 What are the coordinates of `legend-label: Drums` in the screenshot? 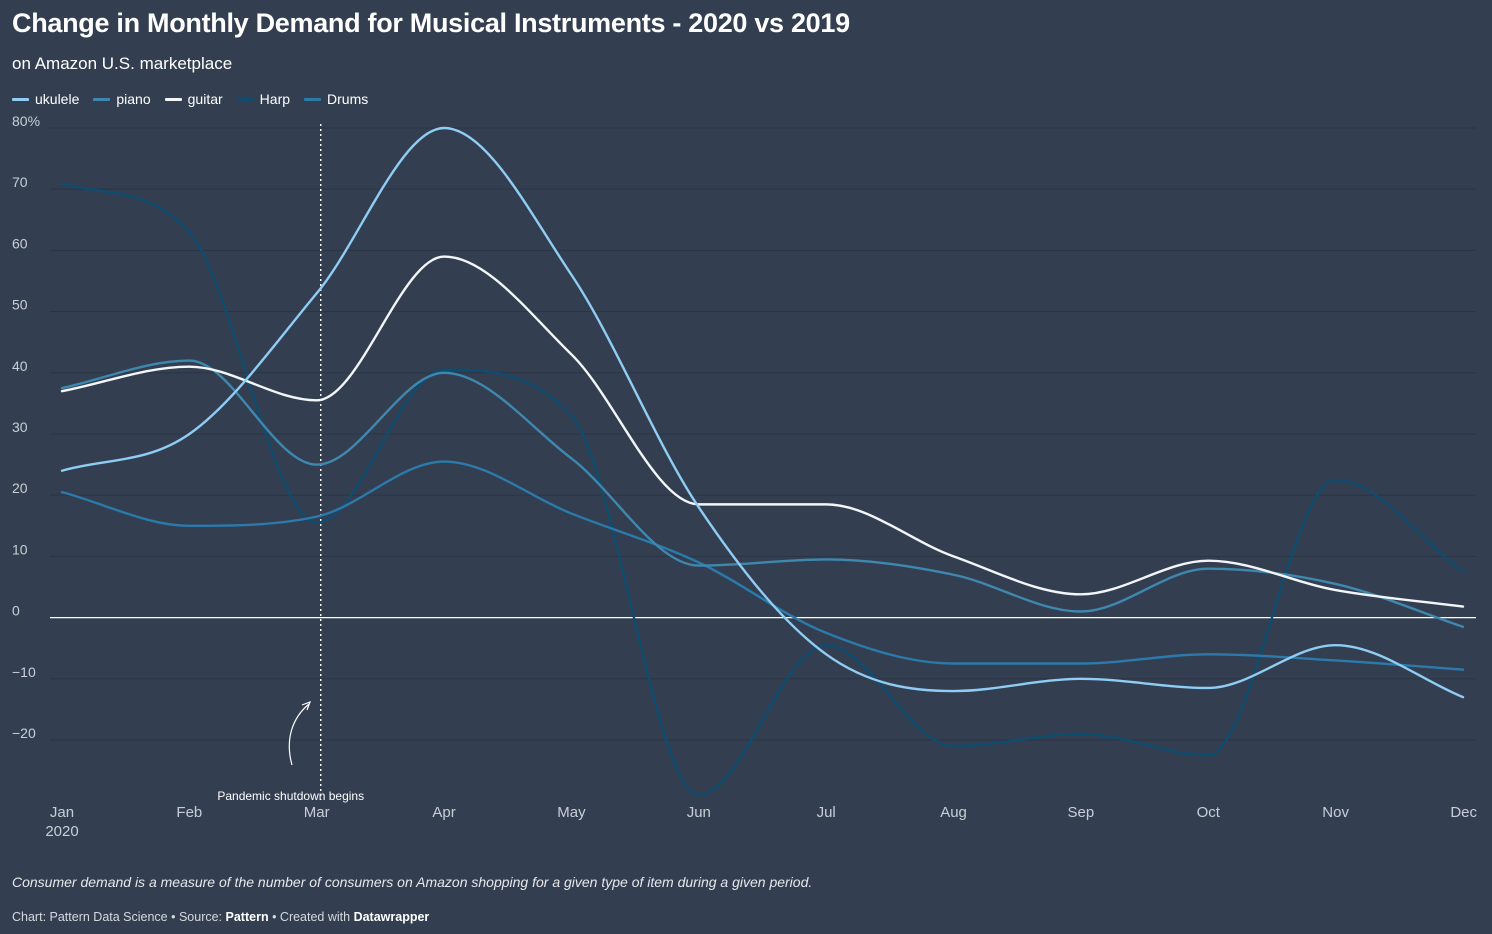 It's located at (348, 99).